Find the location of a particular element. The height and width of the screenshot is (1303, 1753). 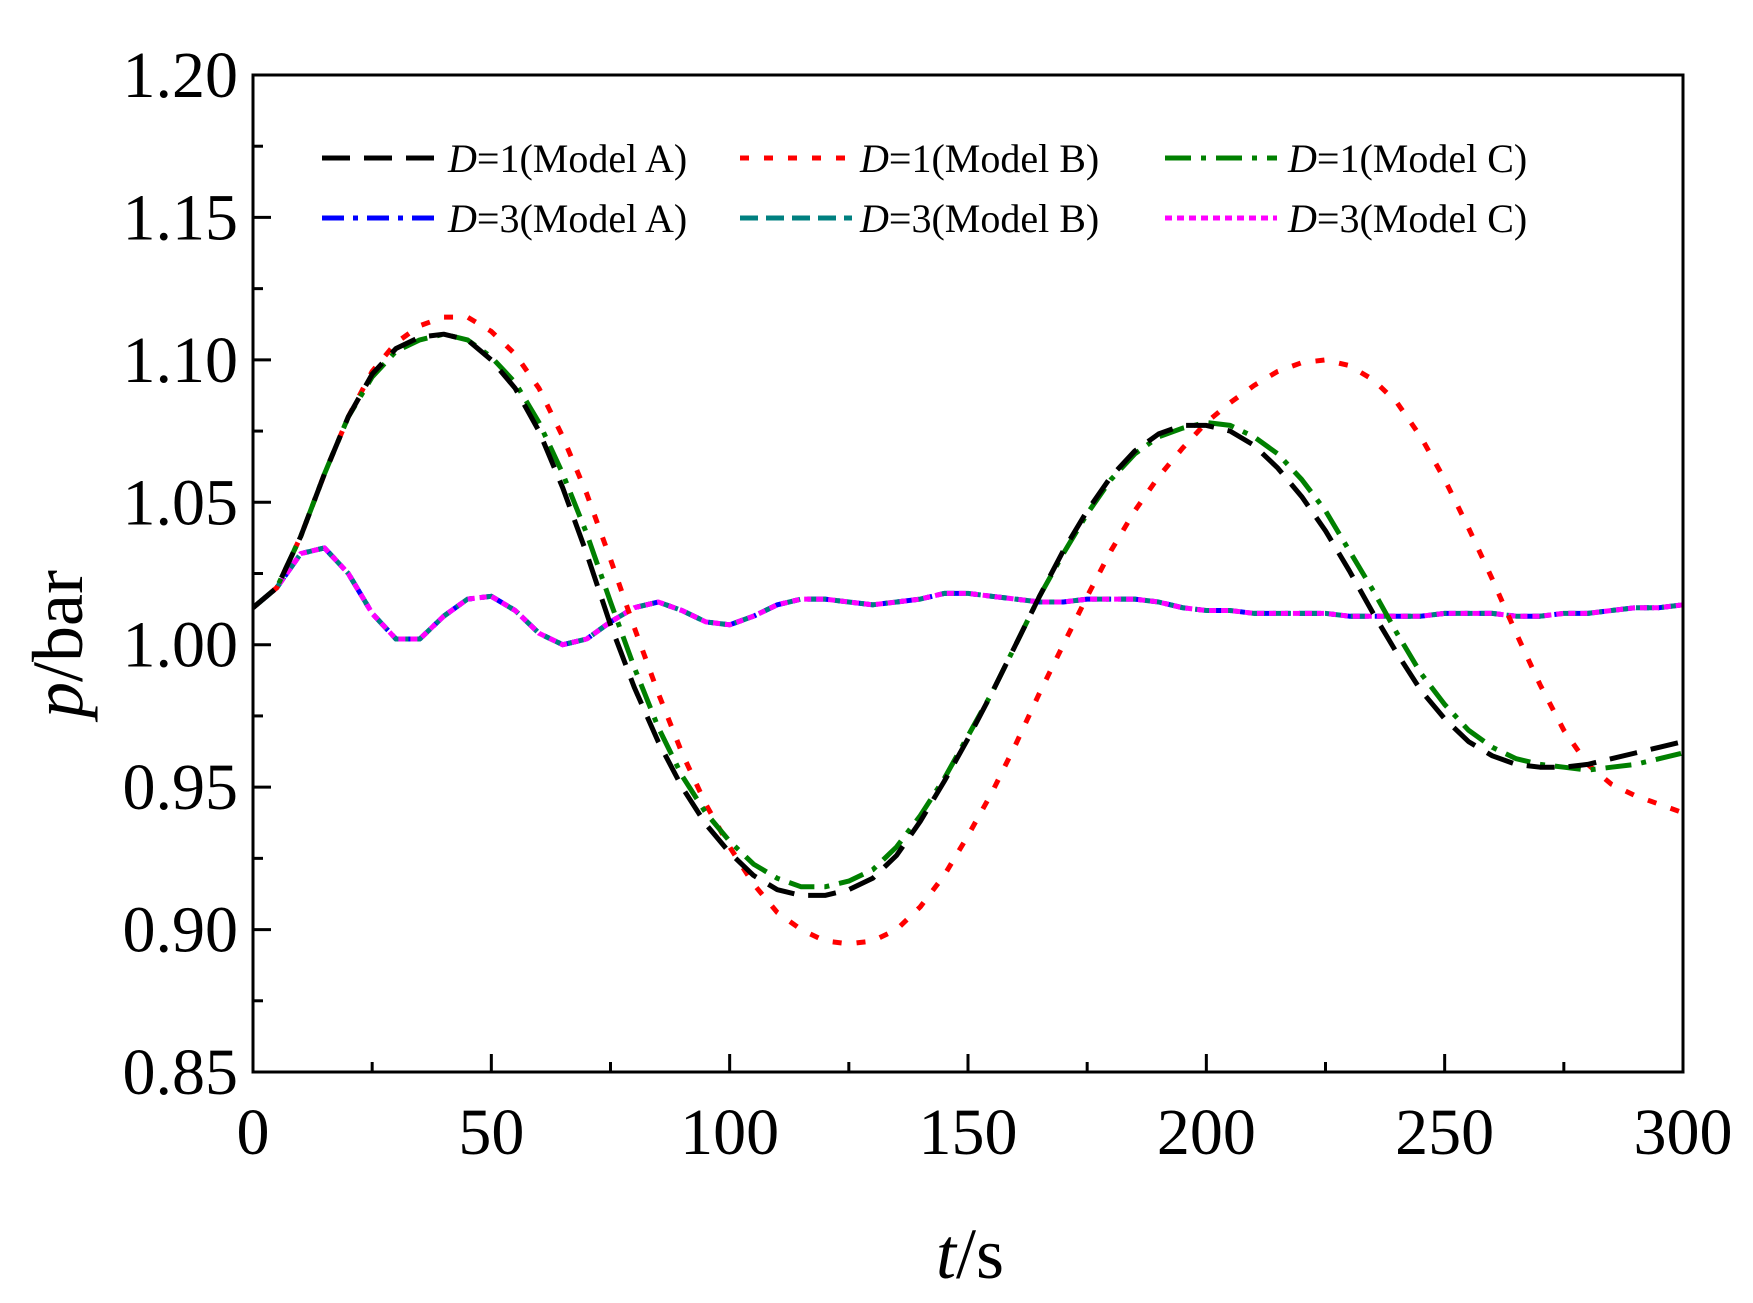

x-tick-label: 200 is located at coordinates (1206, 1132).